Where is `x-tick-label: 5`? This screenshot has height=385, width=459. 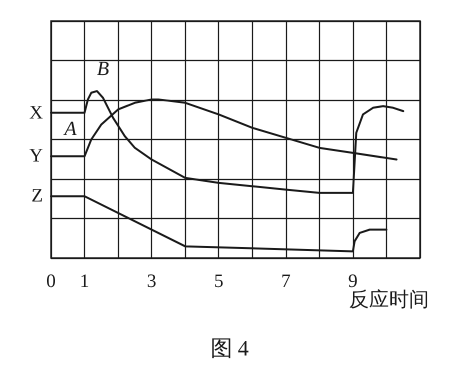 x-tick-label: 5 is located at coordinates (219, 281).